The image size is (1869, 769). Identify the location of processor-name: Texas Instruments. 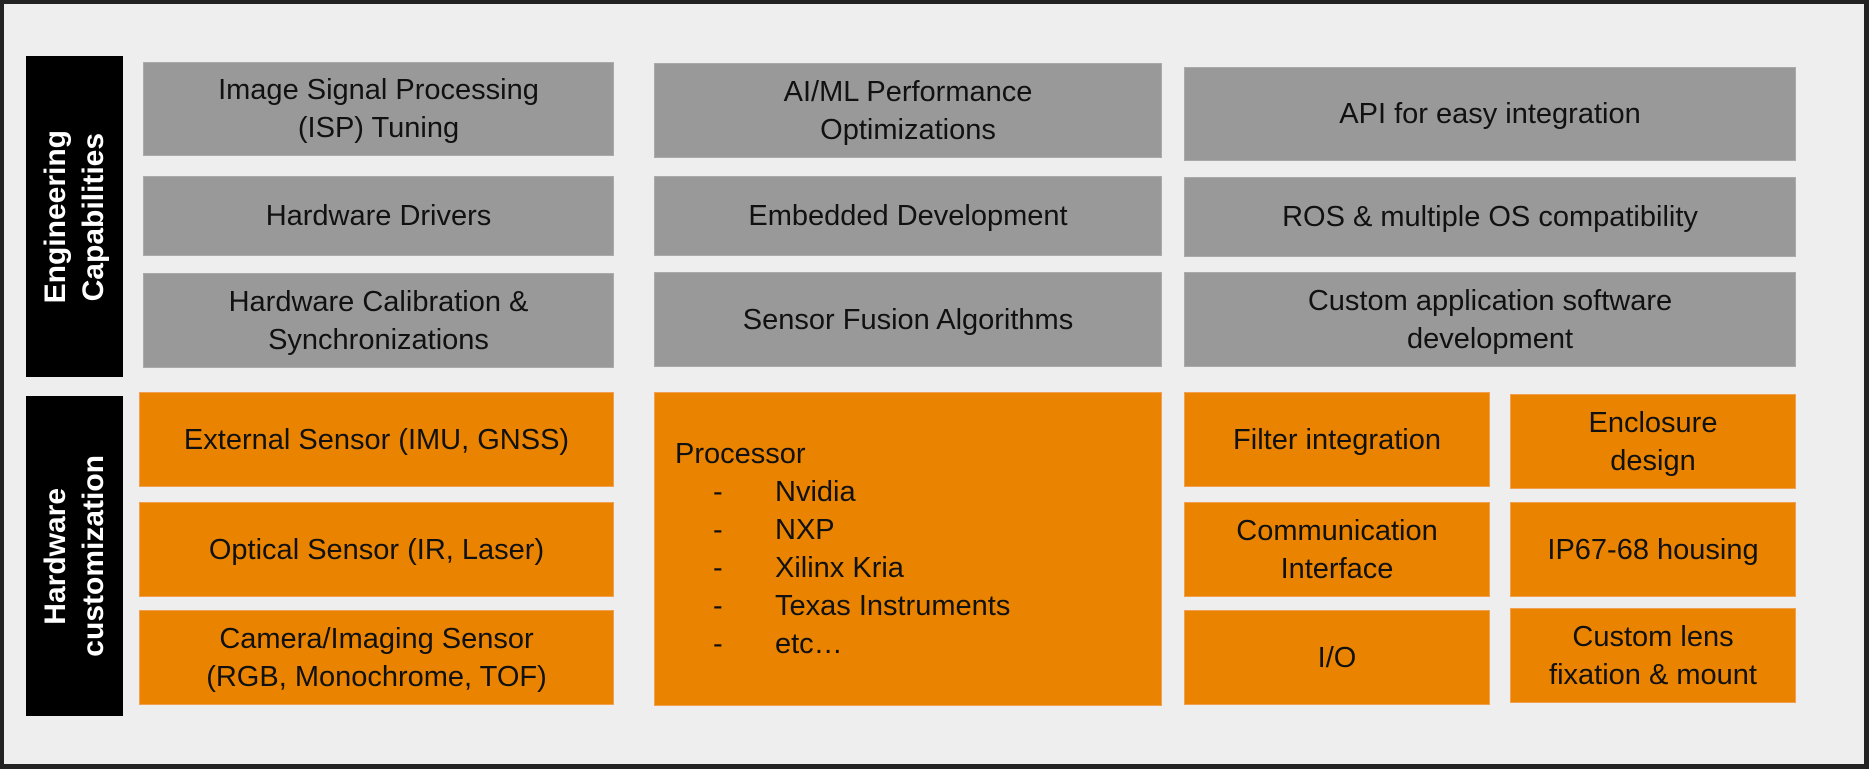
(893, 606).